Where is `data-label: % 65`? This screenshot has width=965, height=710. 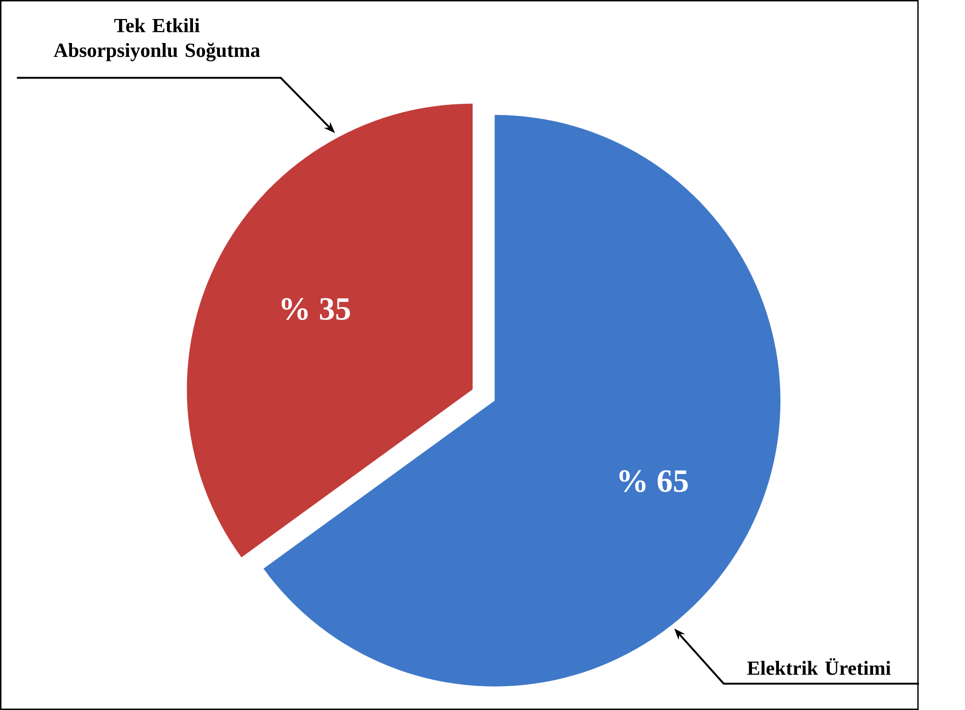 data-label: % 65 is located at coordinates (653, 481).